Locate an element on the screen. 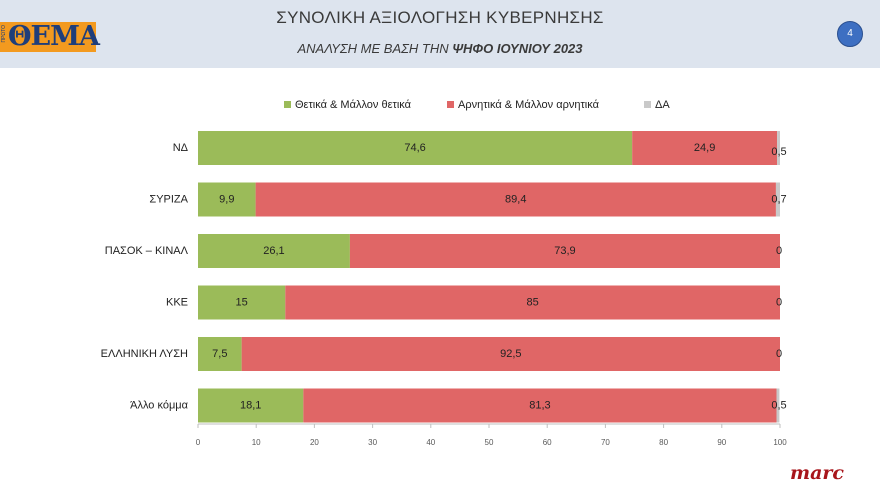  subtitle-prefix: ΑΝΑΛΥΣΗ ΜΕ ΒΑΣΗ ΤΗΝ is located at coordinates (375, 48).